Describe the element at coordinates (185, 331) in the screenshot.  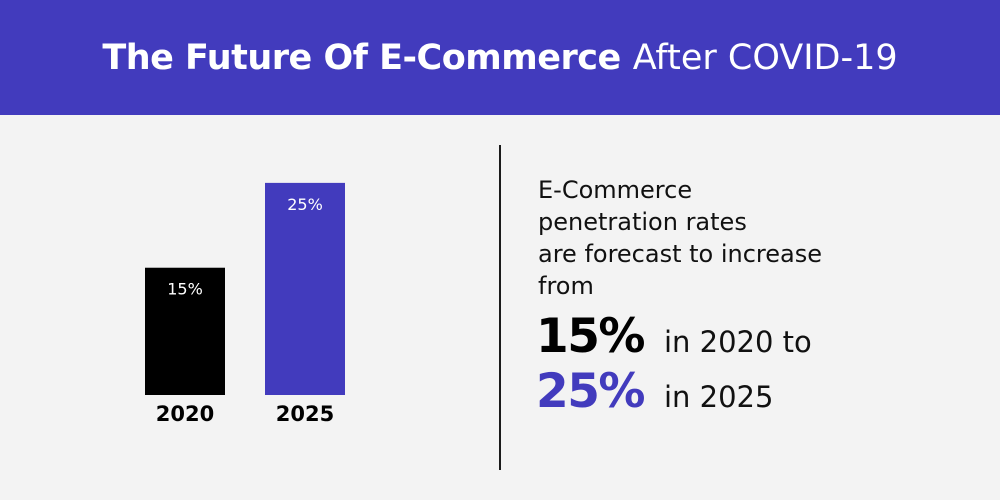
I see `bar-2020` at that location.